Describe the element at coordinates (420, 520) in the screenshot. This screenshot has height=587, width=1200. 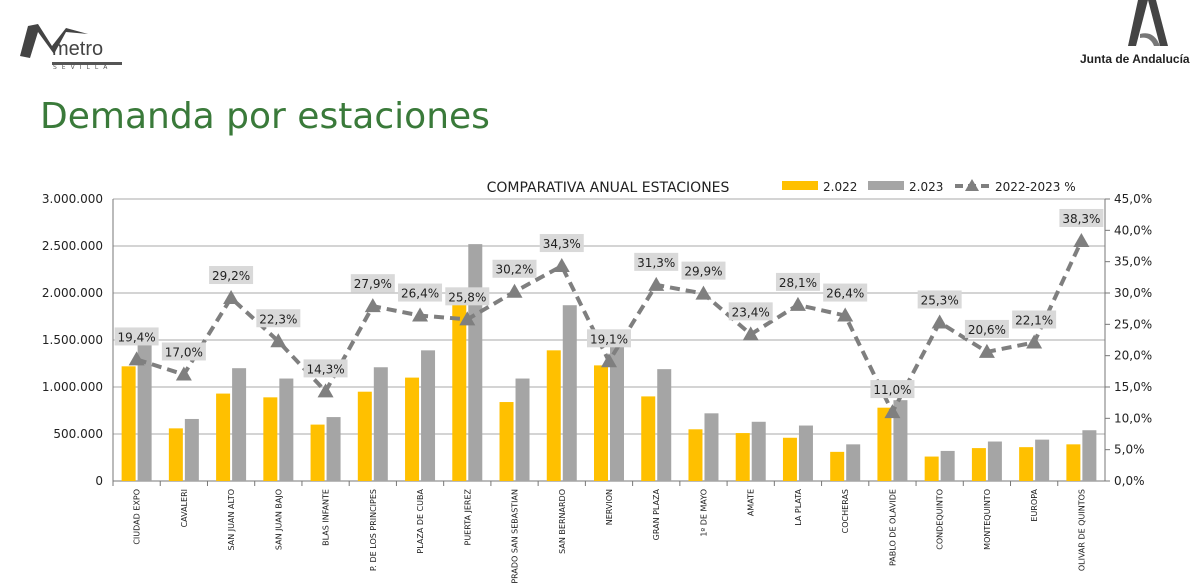
I see `x-tick-label: PLAZA DE CUBA` at that location.